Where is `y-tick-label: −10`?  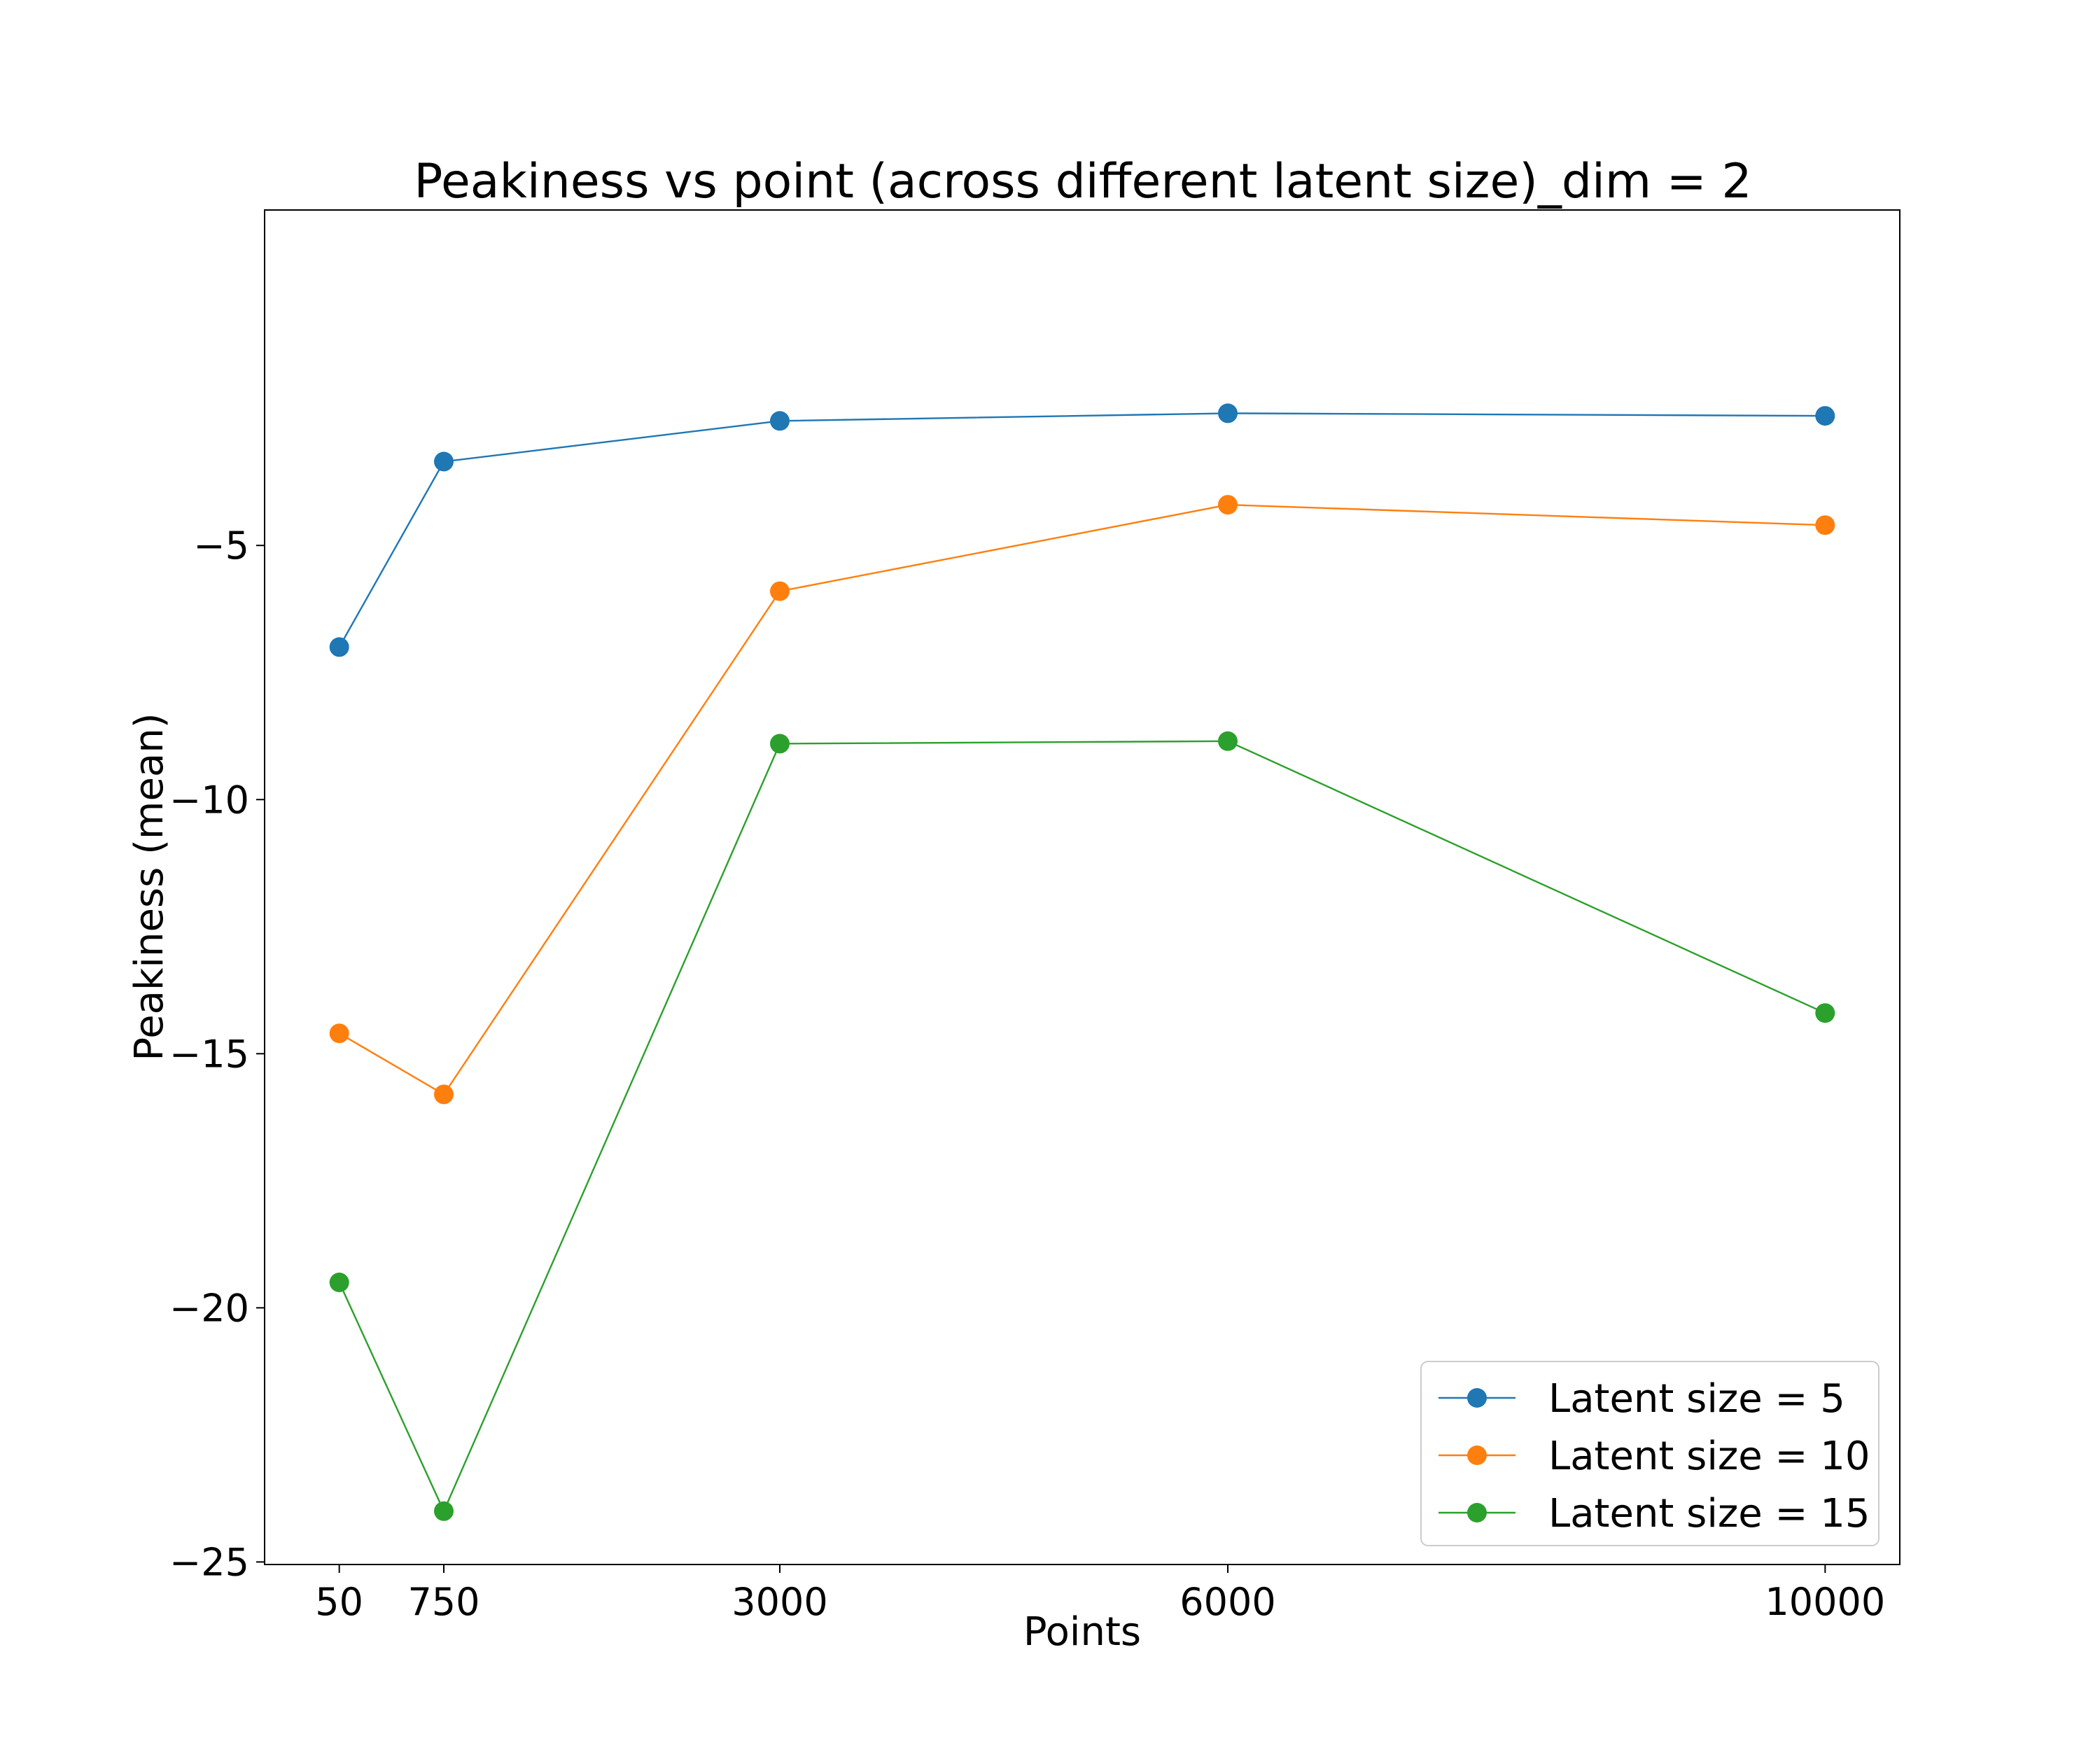
y-tick-label: −10 is located at coordinates (209, 800).